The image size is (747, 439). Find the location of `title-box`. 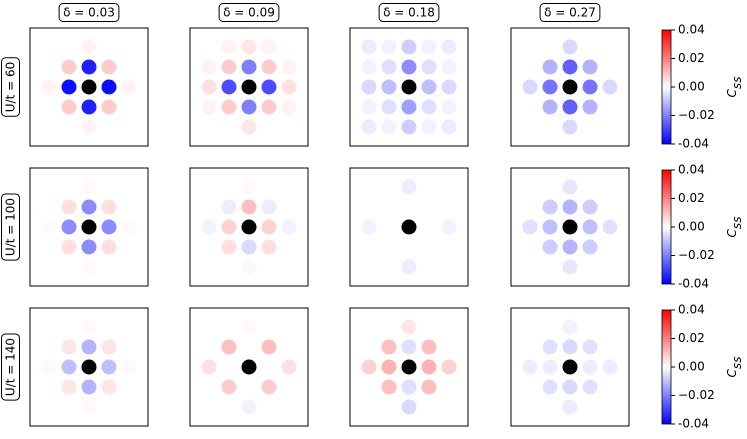

title-box is located at coordinates (10, 367).